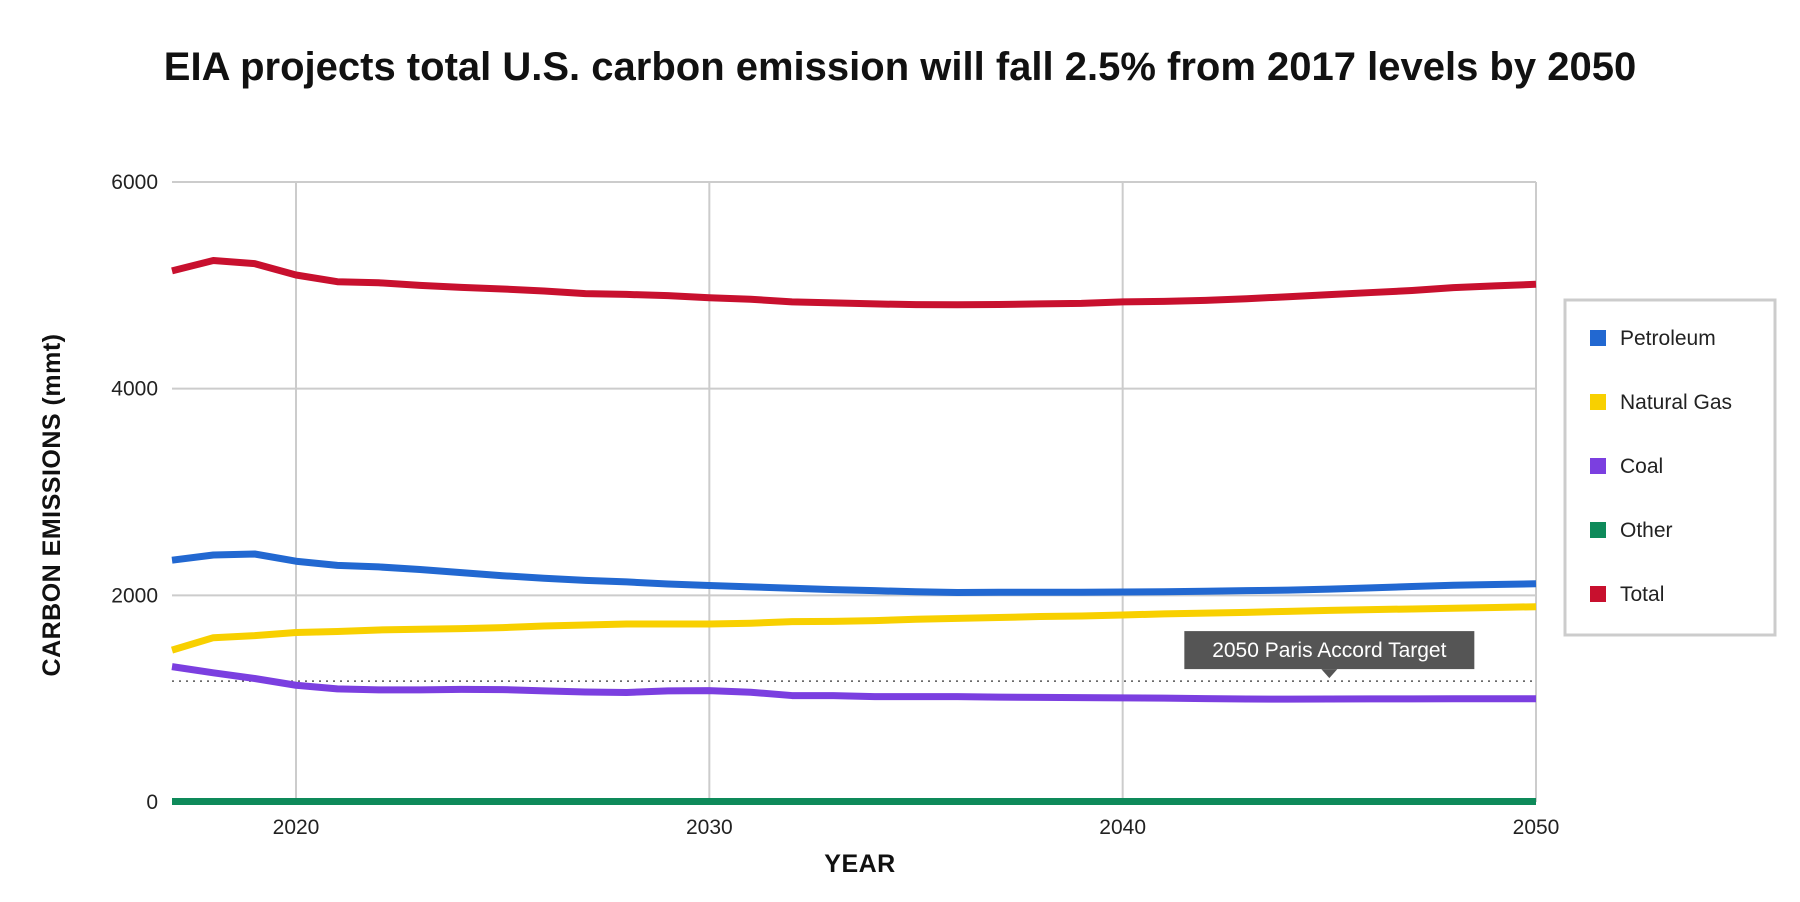  I want to click on x-axis-title: YEAR, so click(859, 864).